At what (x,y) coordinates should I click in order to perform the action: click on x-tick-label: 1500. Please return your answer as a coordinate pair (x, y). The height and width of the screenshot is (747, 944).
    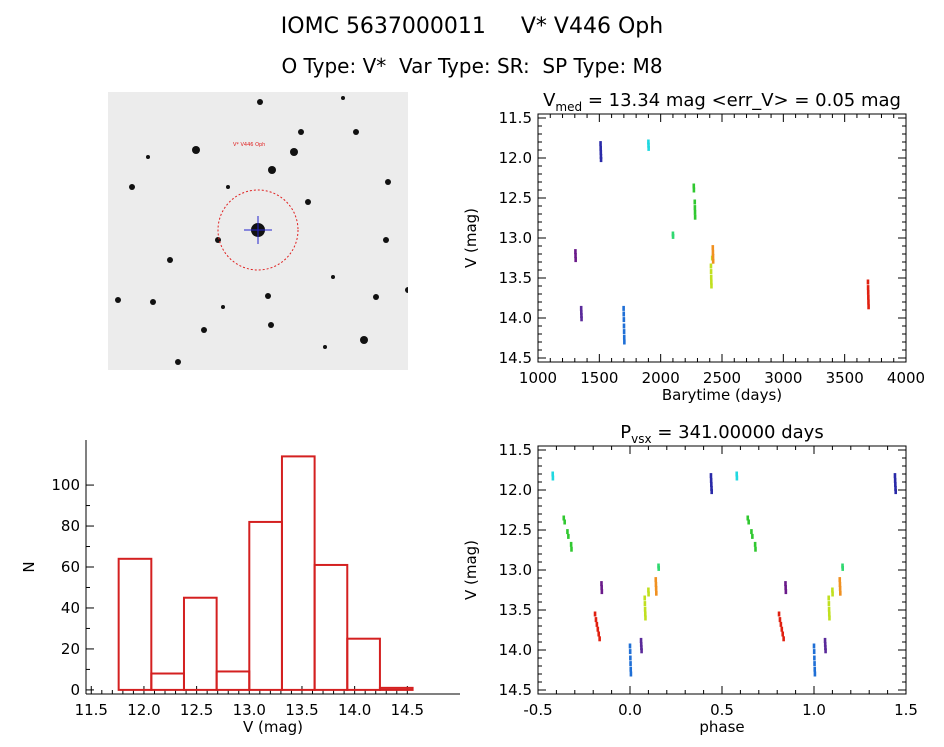
    Looking at the image, I should click on (599, 378).